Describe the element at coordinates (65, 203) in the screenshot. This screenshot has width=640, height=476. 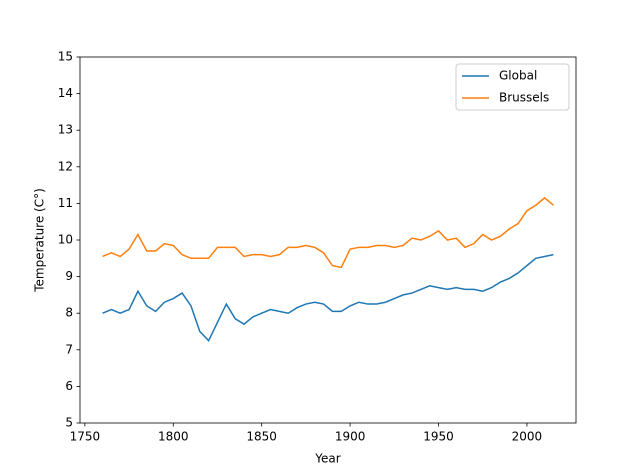
I see `y-tick-label: 11` at that location.